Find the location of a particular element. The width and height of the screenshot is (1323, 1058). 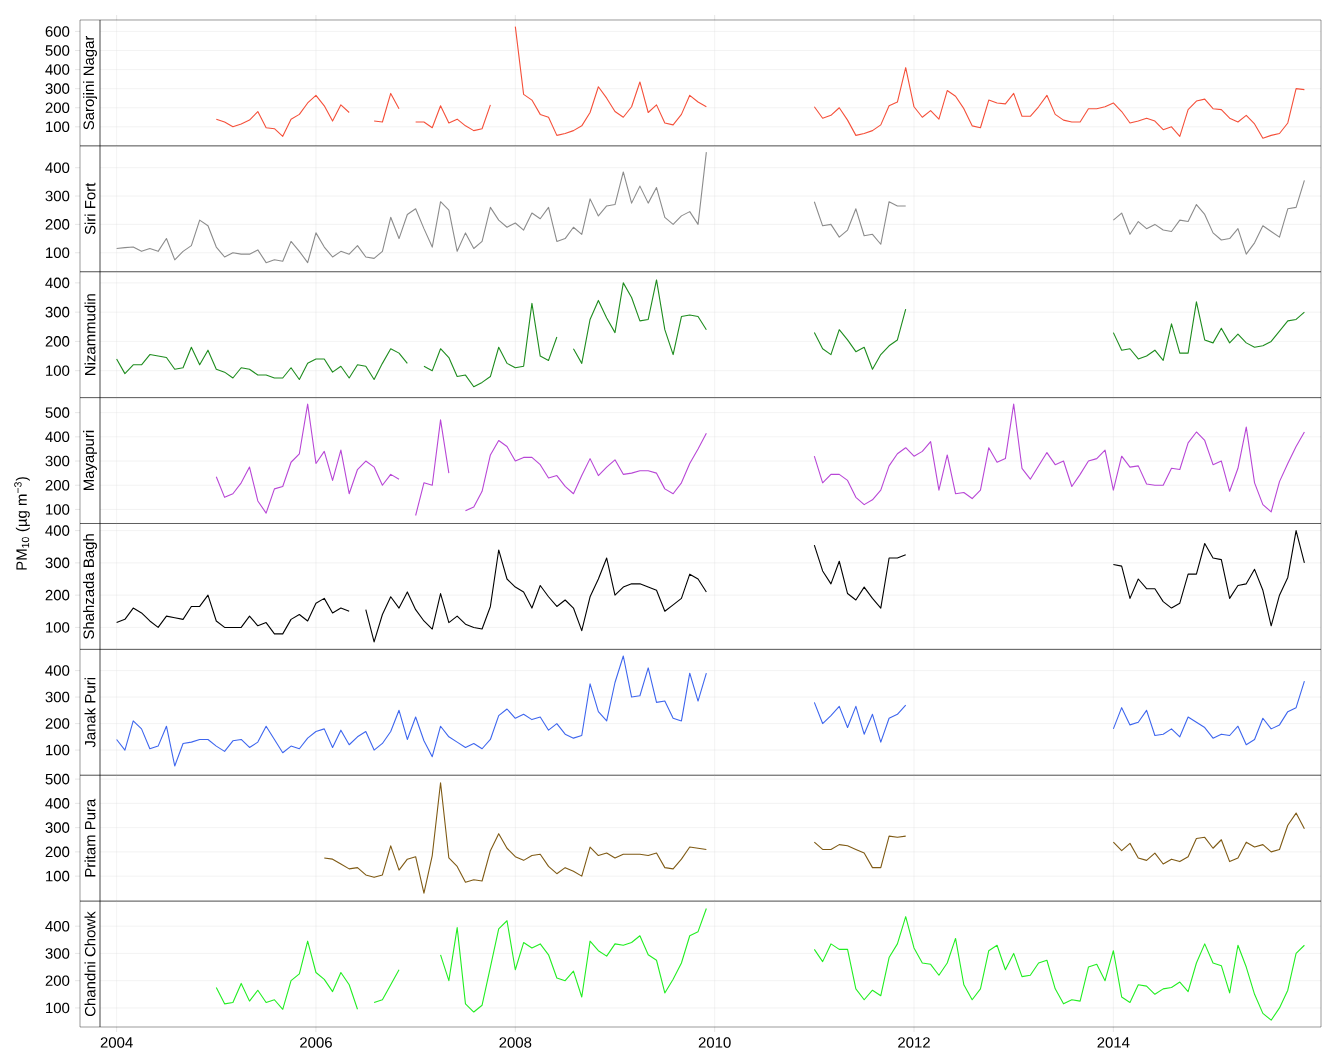

text: Shahzada Bagh is located at coordinates (90, 586).